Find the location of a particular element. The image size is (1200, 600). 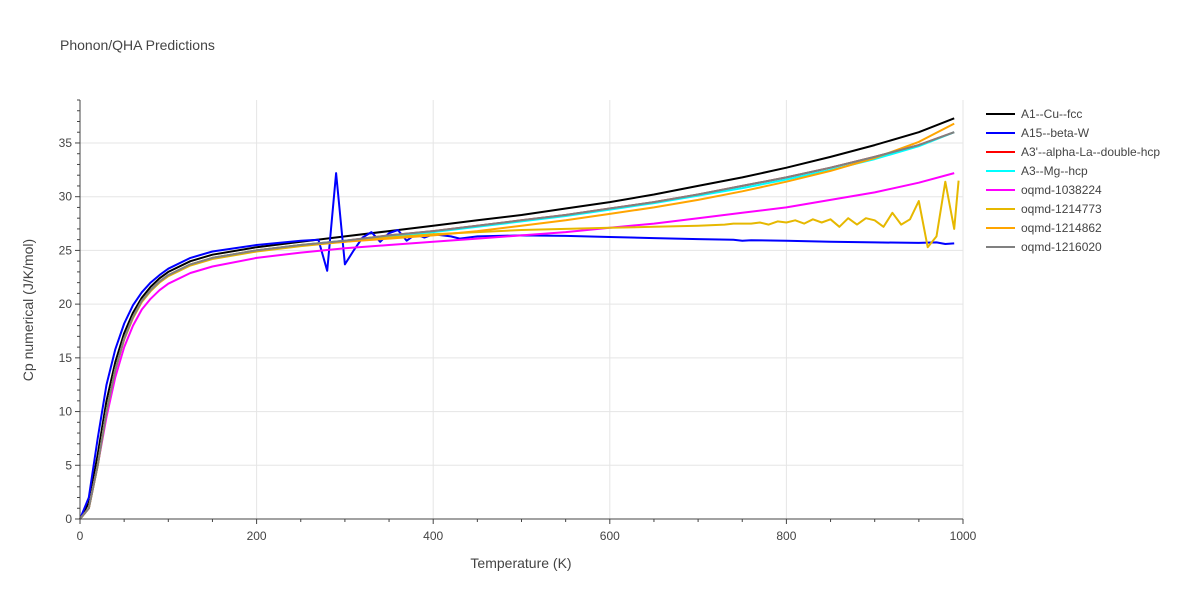

y-tick-label: 25 is located at coordinates (66, 250).